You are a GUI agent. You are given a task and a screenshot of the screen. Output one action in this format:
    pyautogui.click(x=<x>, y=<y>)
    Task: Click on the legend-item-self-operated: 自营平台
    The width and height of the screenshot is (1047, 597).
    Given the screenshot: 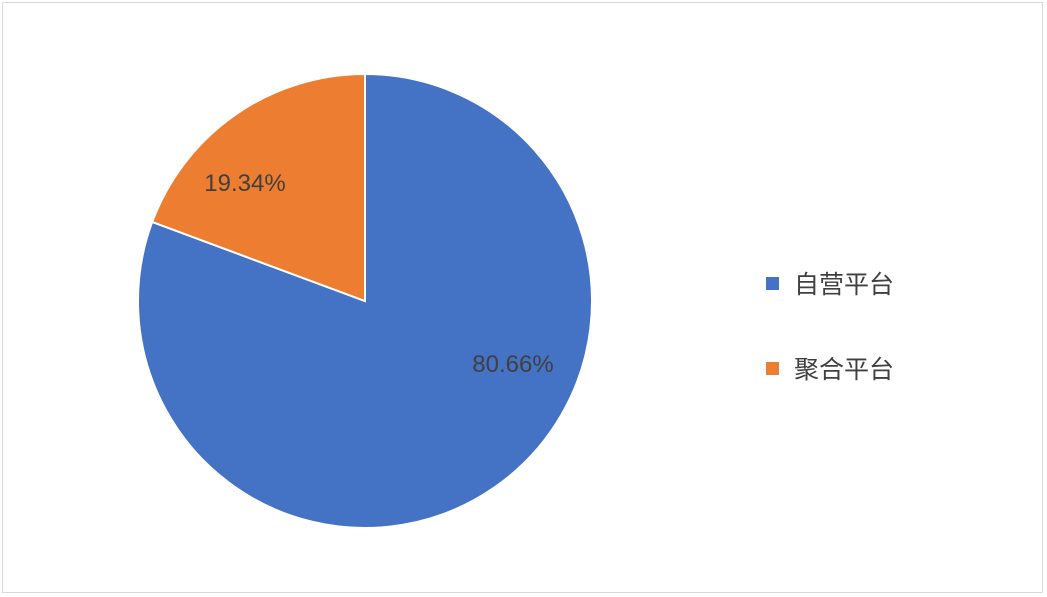 What is the action you would take?
    pyautogui.click(x=830, y=283)
    